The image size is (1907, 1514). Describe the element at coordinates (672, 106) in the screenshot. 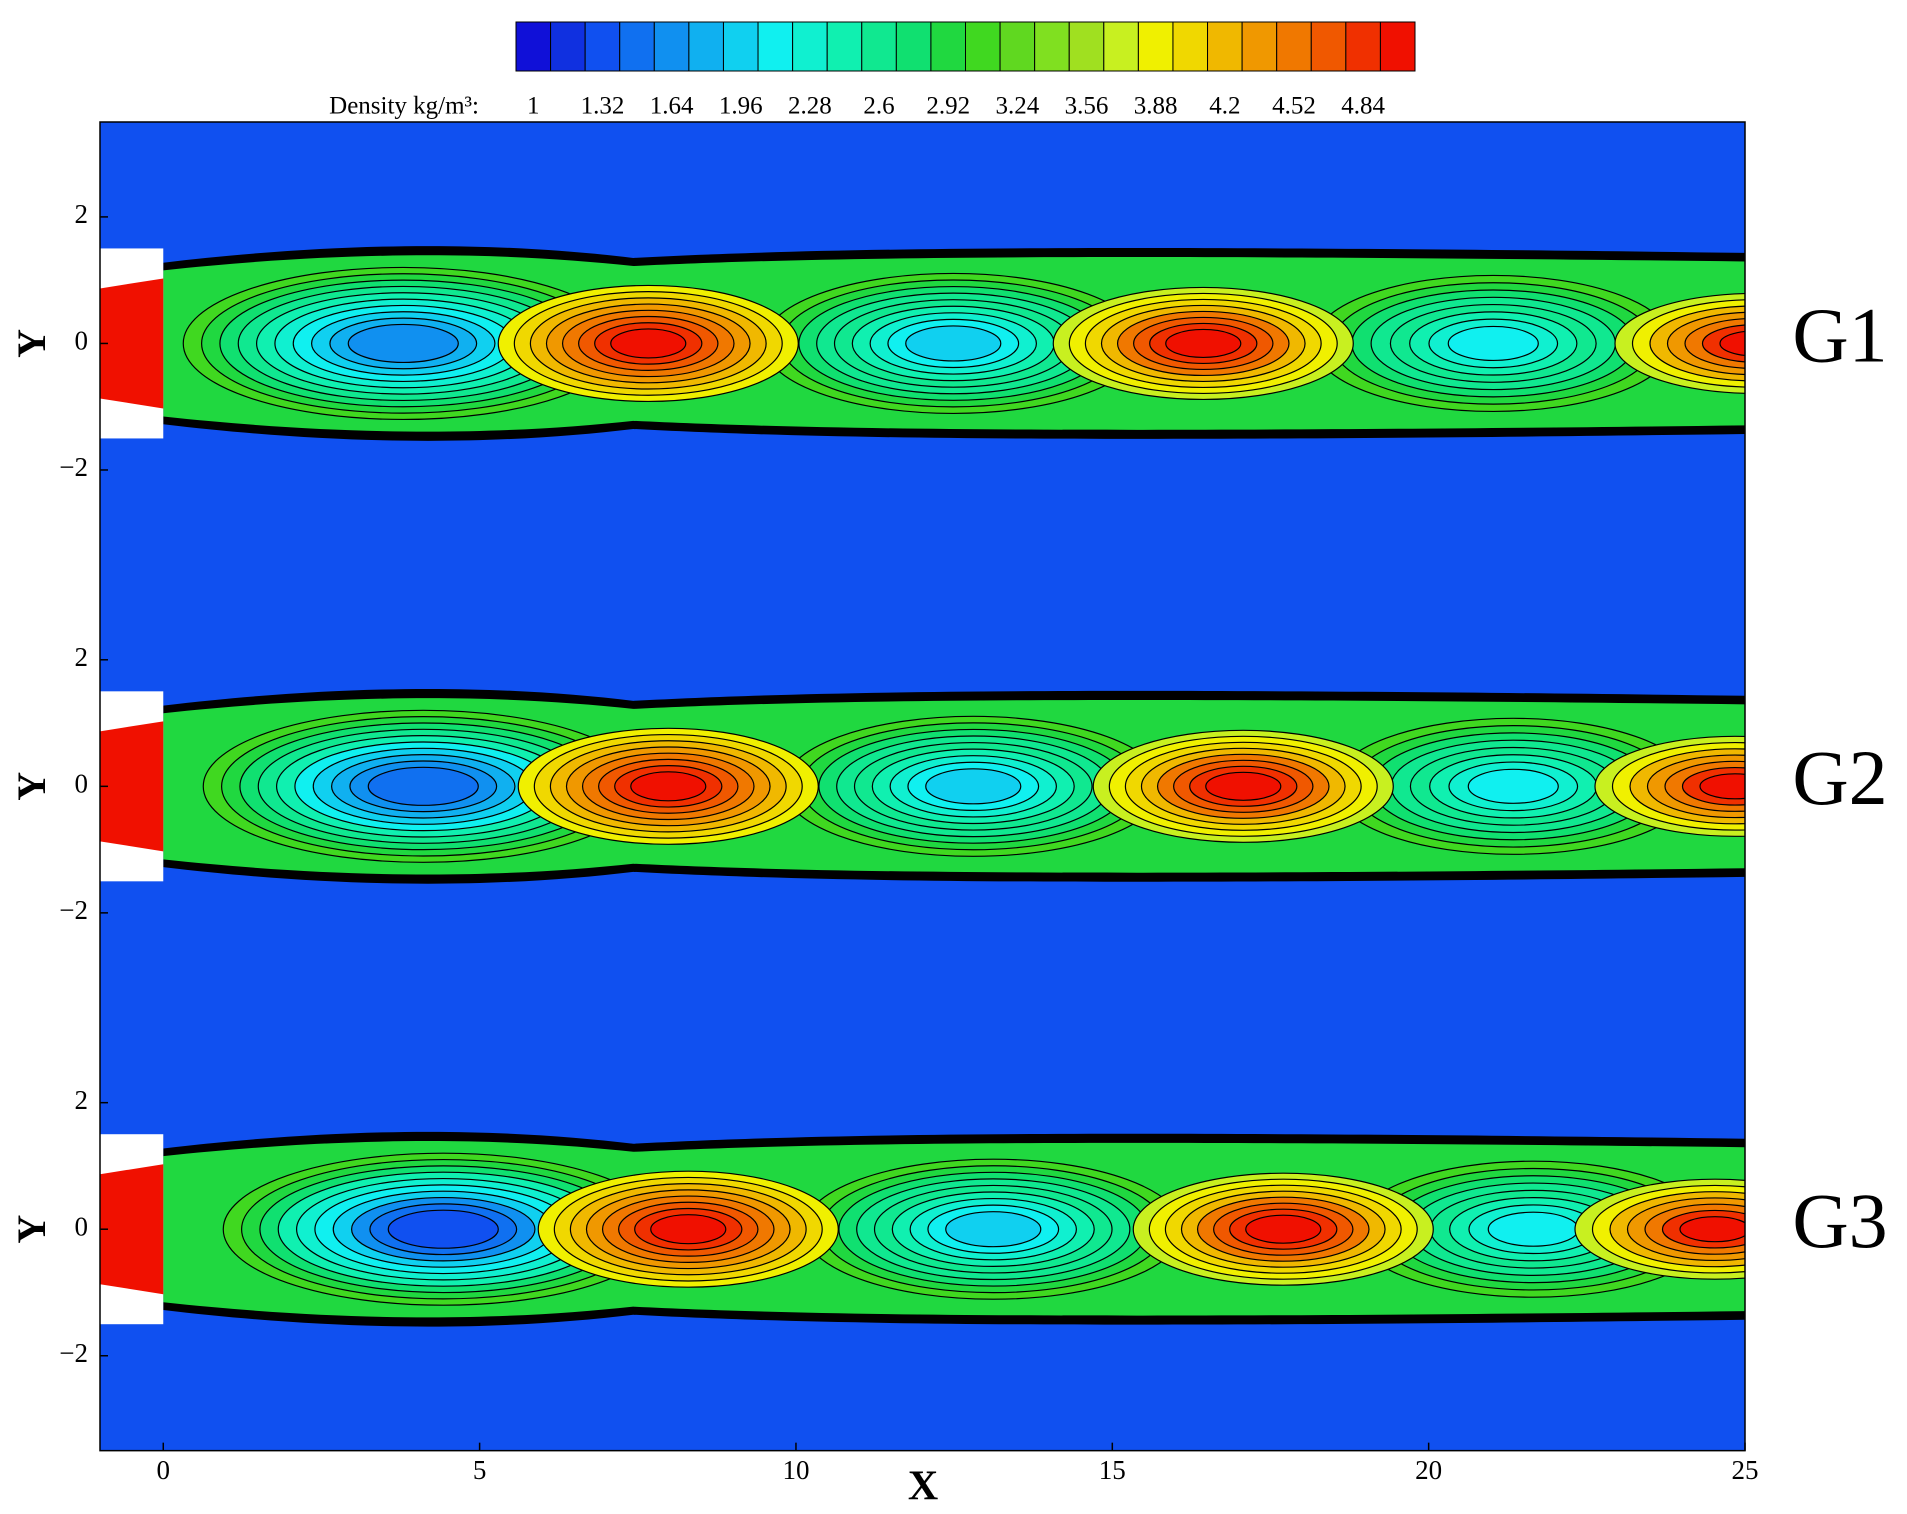

I see `colorbar-tick-label: 1.64` at that location.